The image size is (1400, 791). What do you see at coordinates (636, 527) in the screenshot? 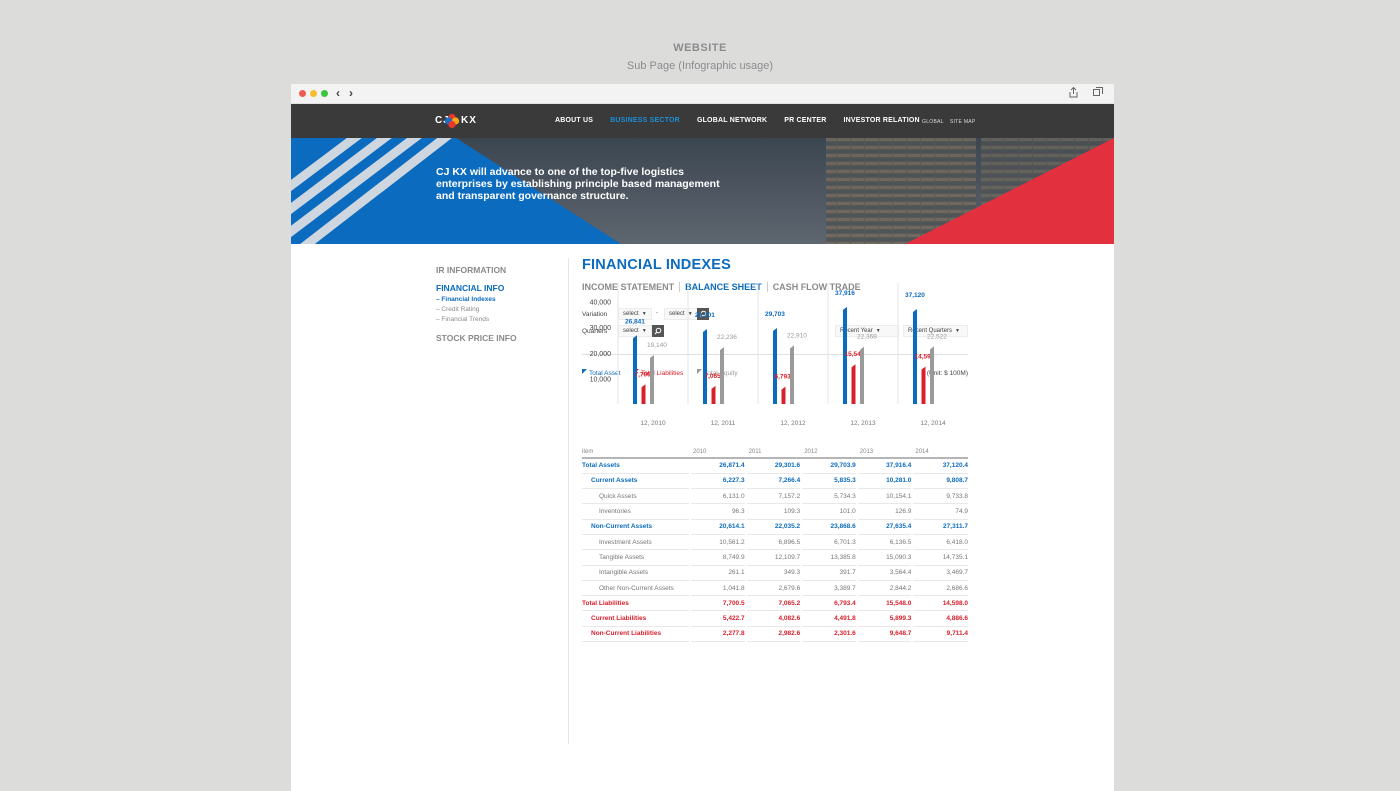
I see `row-label: Non-Current Assets` at bounding box center [636, 527].